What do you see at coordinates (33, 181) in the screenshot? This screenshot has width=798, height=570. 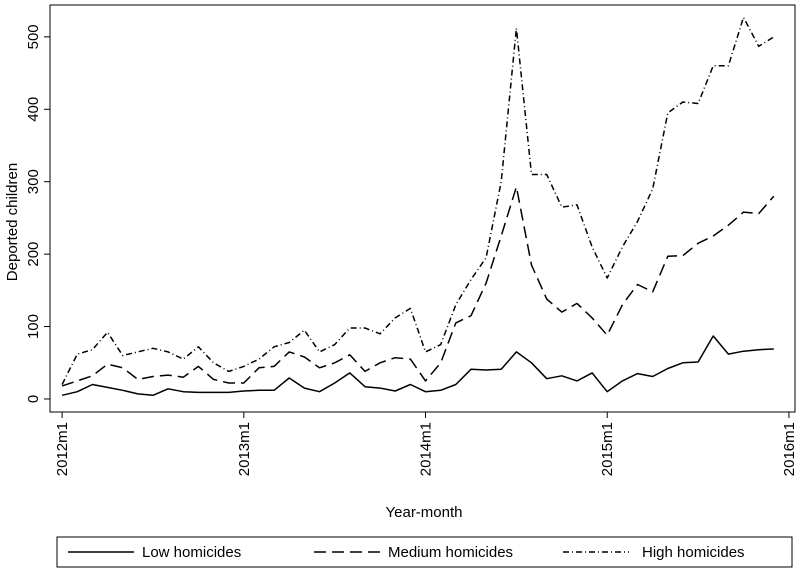 I see `y-tick-label: 300` at bounding box center [33, 181].